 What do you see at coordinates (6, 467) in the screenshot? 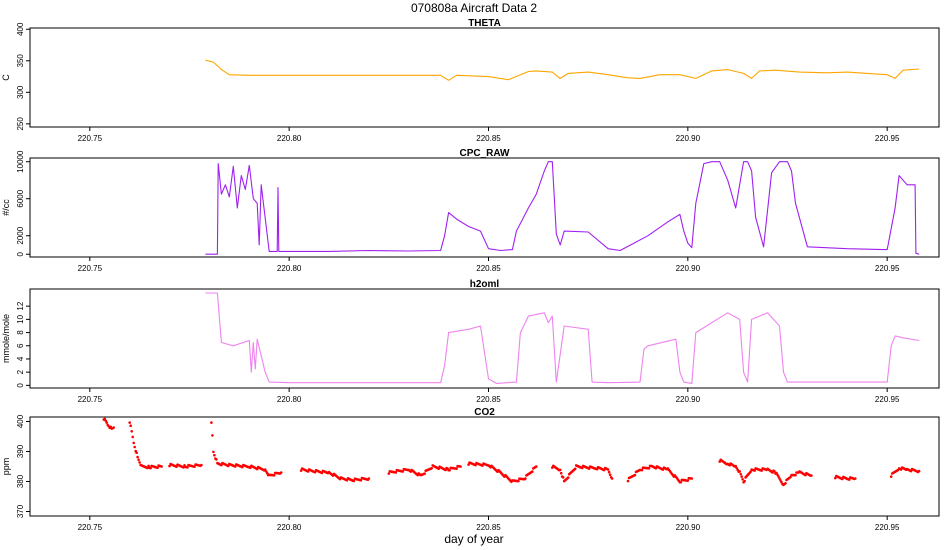
I see `y-axis-label: ppm` at bounding box center [6, 467].